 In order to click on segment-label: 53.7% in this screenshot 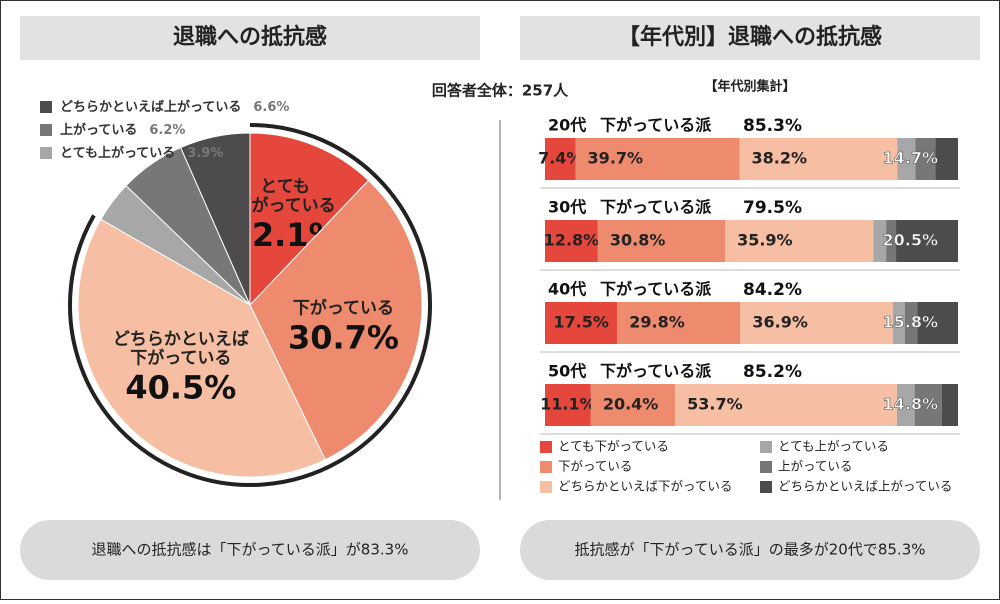, I will do `click(715, 404)`.